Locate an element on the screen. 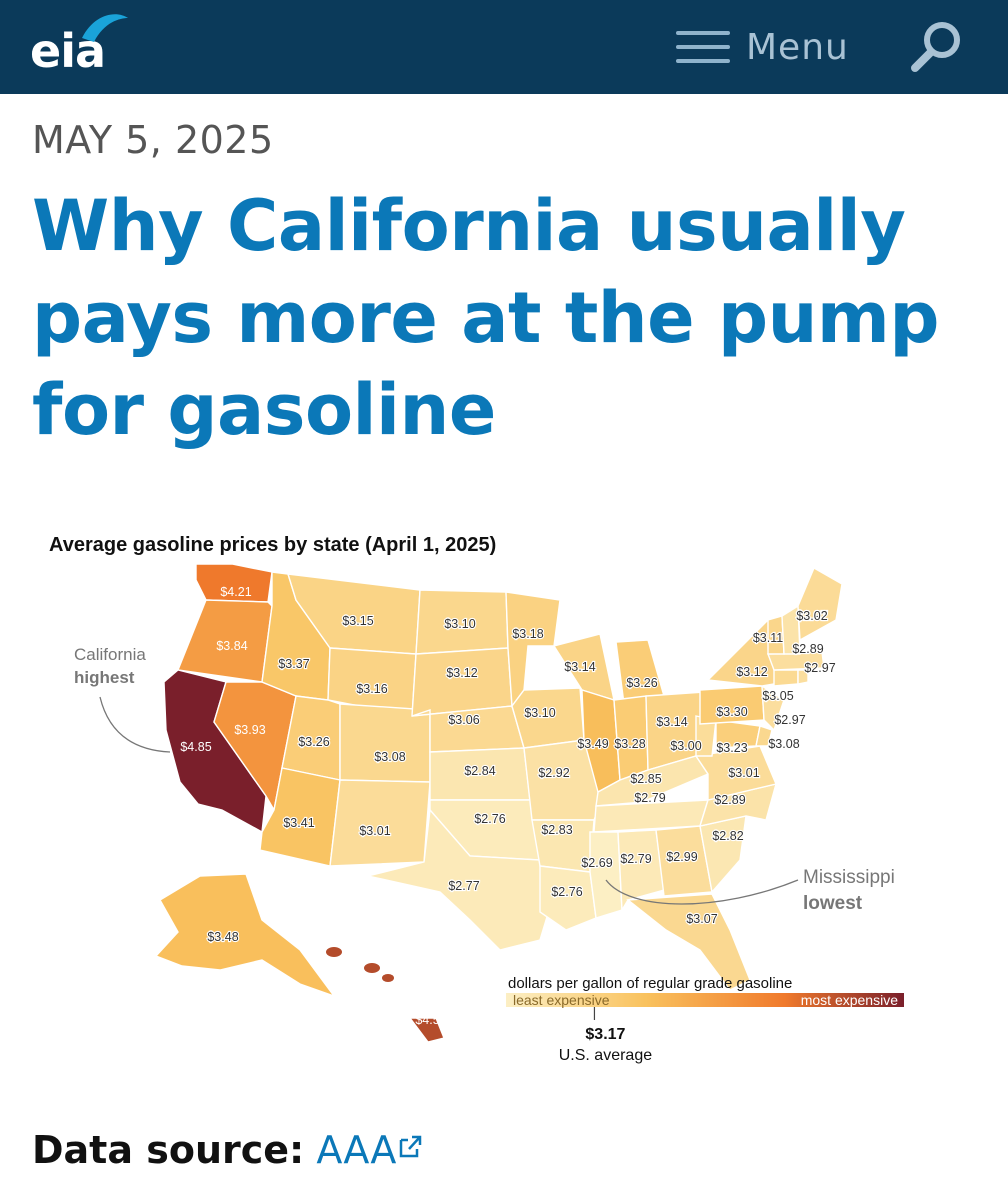 Image resolution: width=1008 pixels, height=1200 pixels. data-source-link: AAA is located at coordinates (369, 1150).